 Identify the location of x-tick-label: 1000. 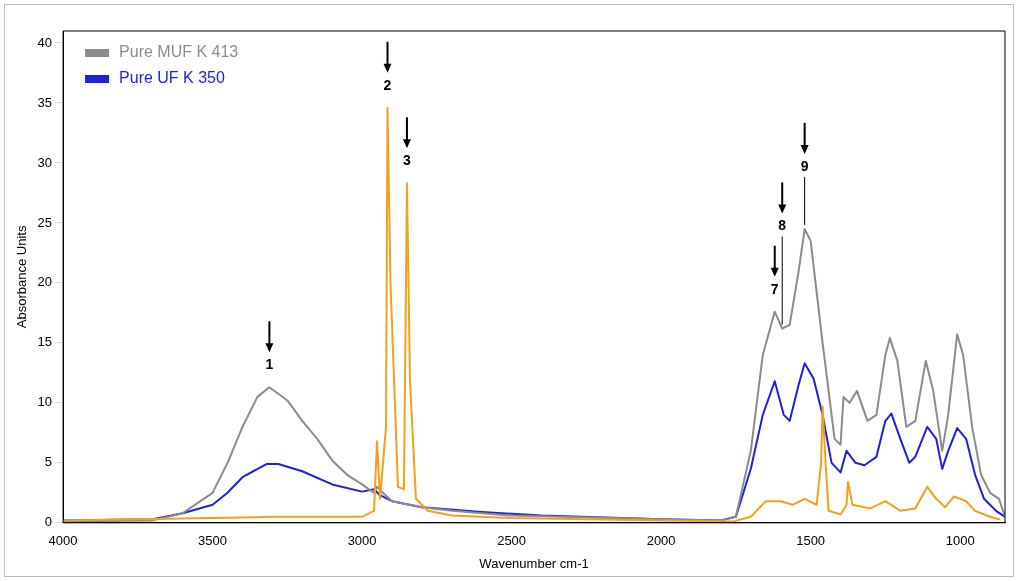
(960, 541).